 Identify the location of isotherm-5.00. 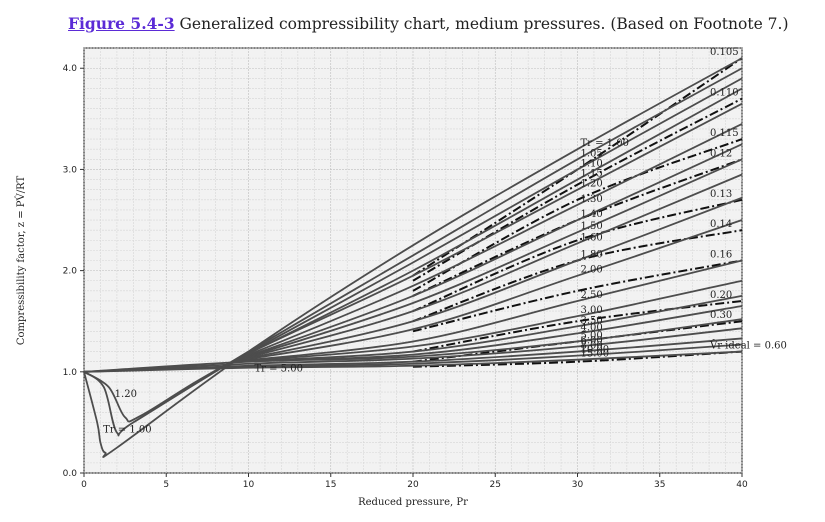
(413, 345).